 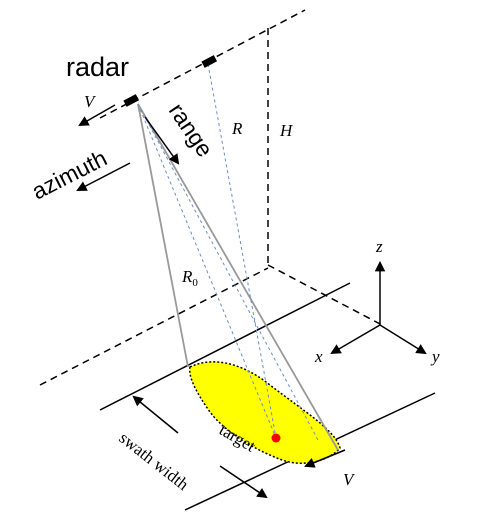 What do you see at coordinates (97, 67) in the screenshot?
I see `radar-label: radar` at bounding box center [97, 67].